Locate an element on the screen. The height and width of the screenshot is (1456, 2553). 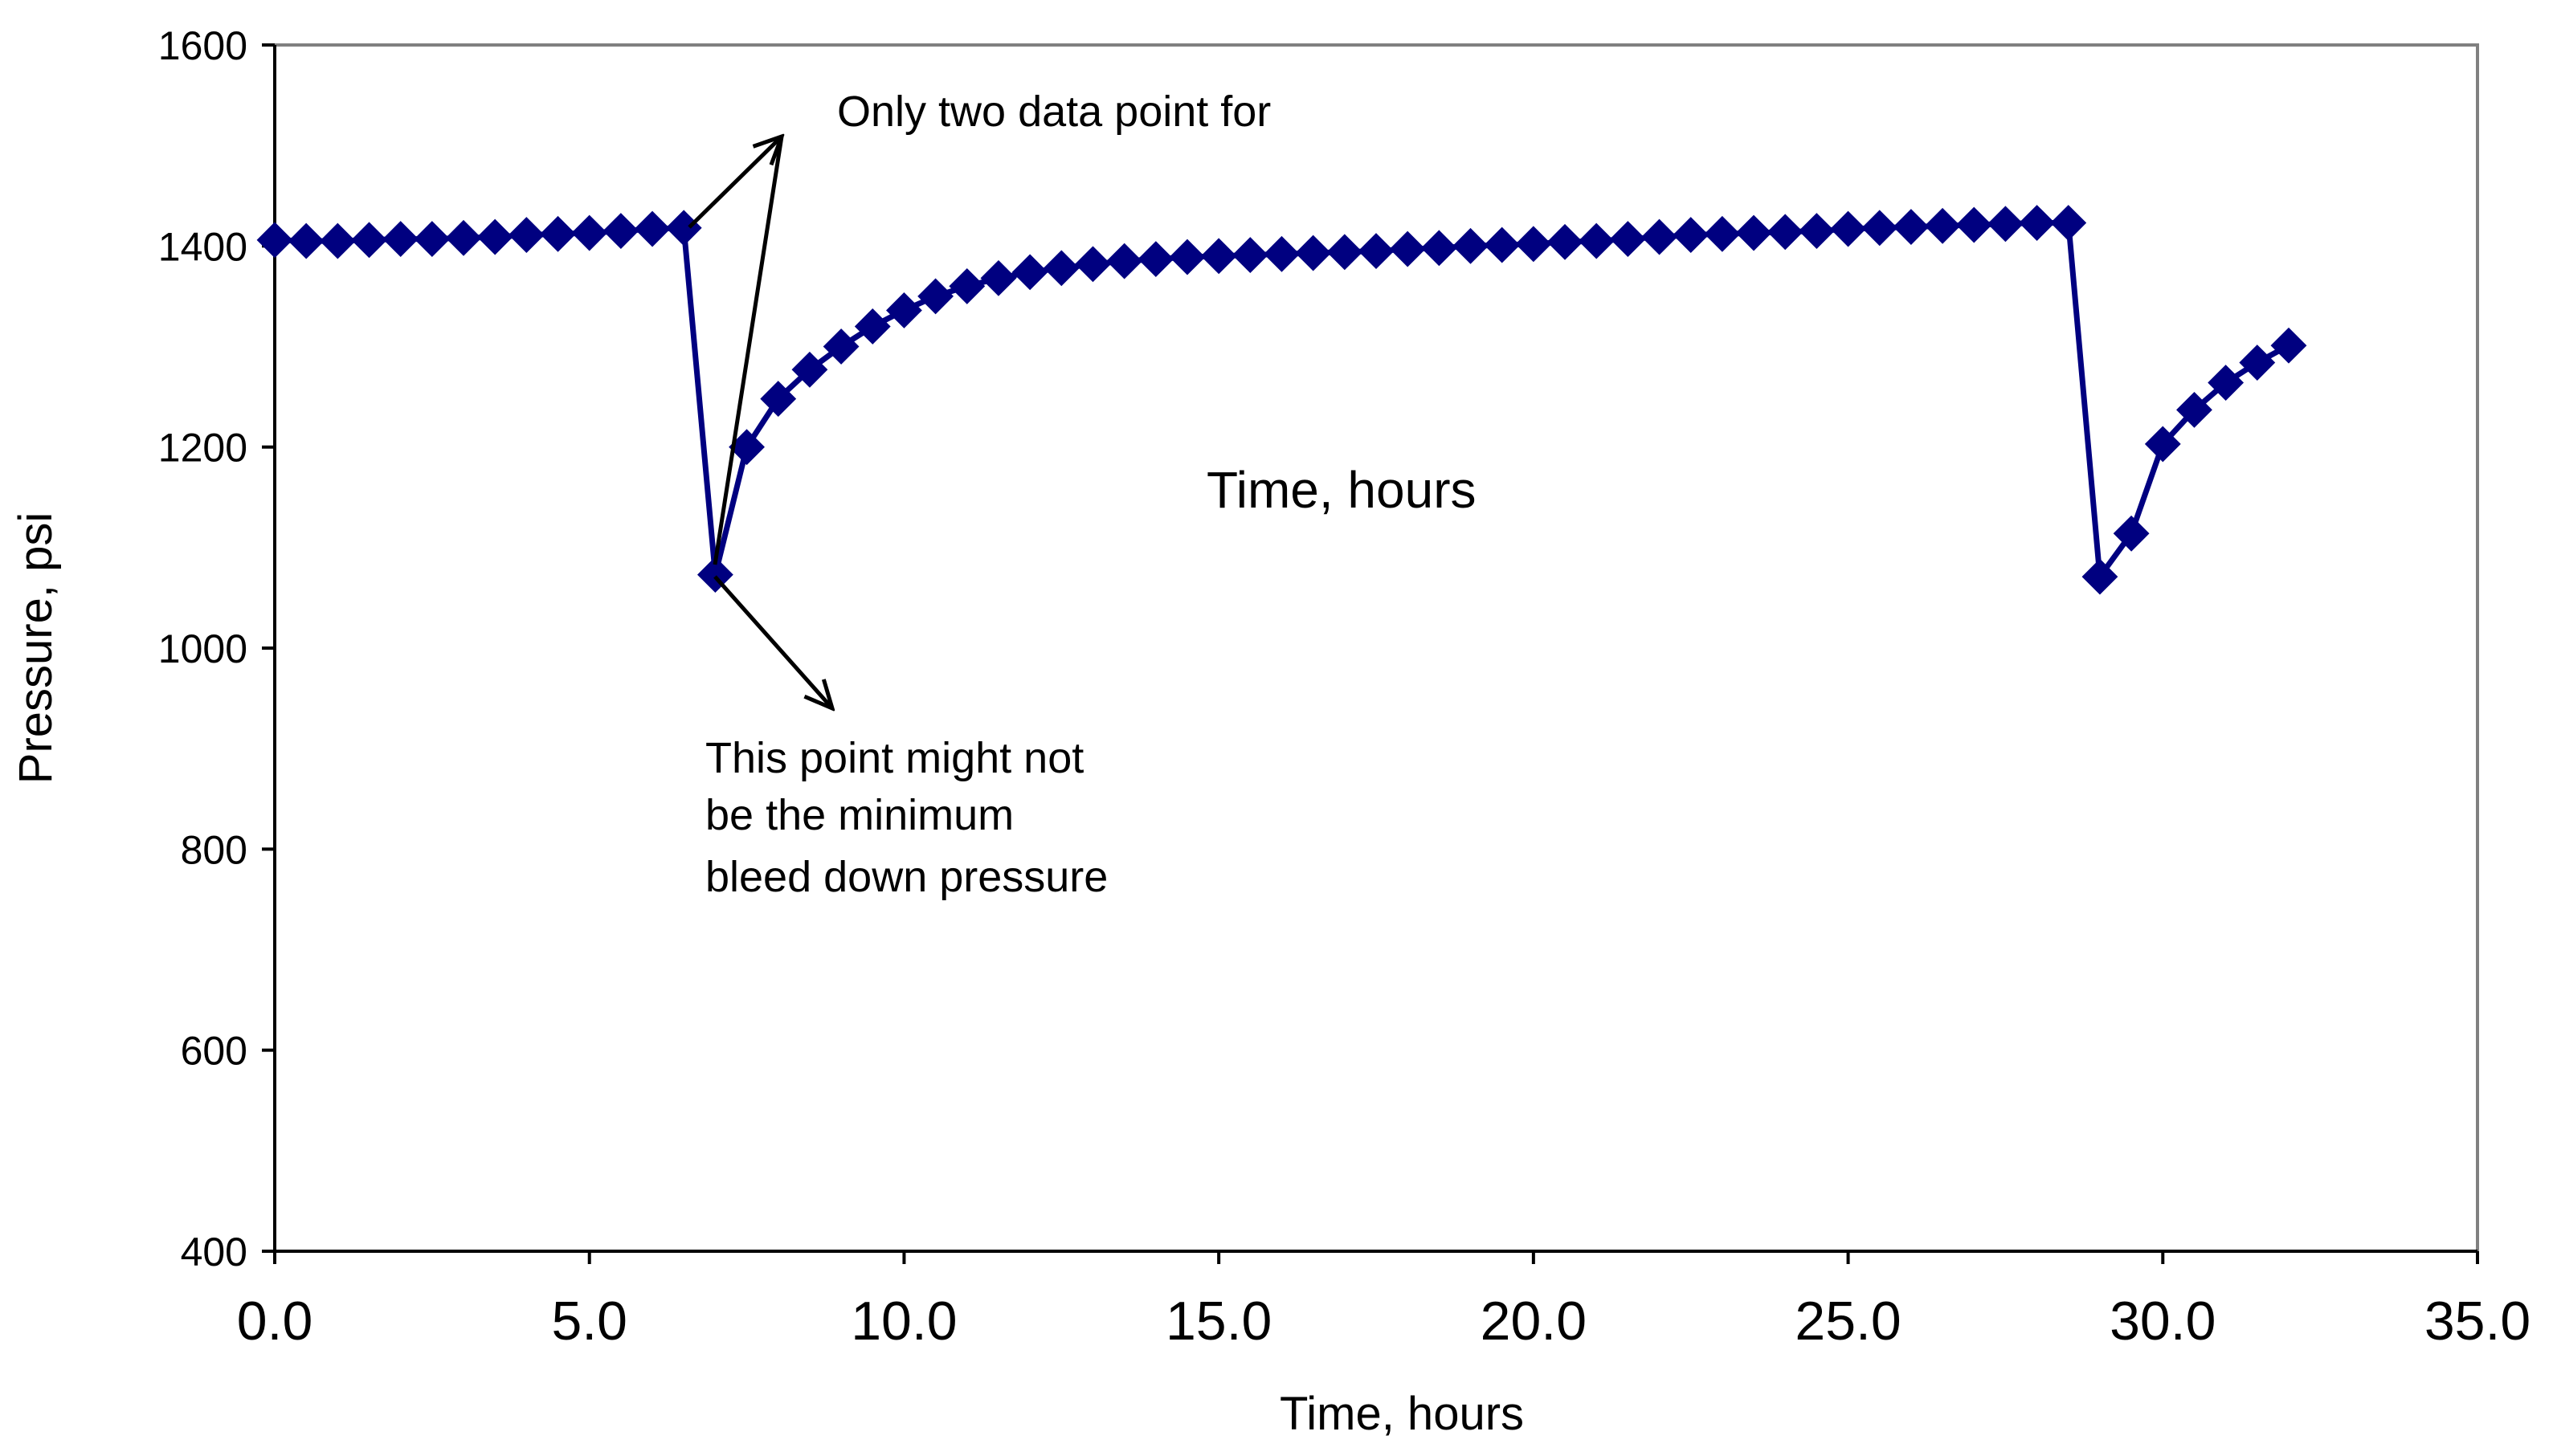
y-axis: 400 600 800 1000 1200 1400 1600 is located at coordinates (217, 649).